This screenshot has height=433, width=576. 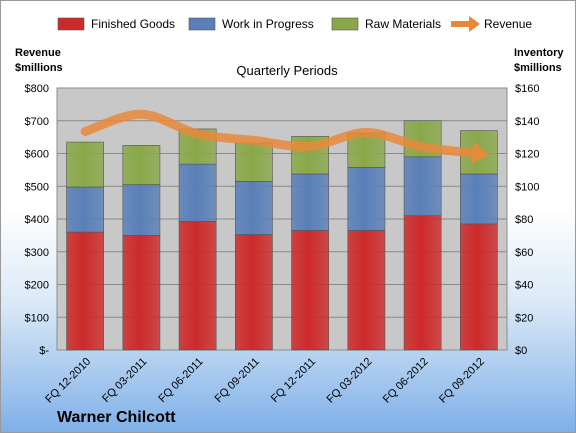 I want to click on plot-title: Quarterly Periods, so click(x=287, y=70).